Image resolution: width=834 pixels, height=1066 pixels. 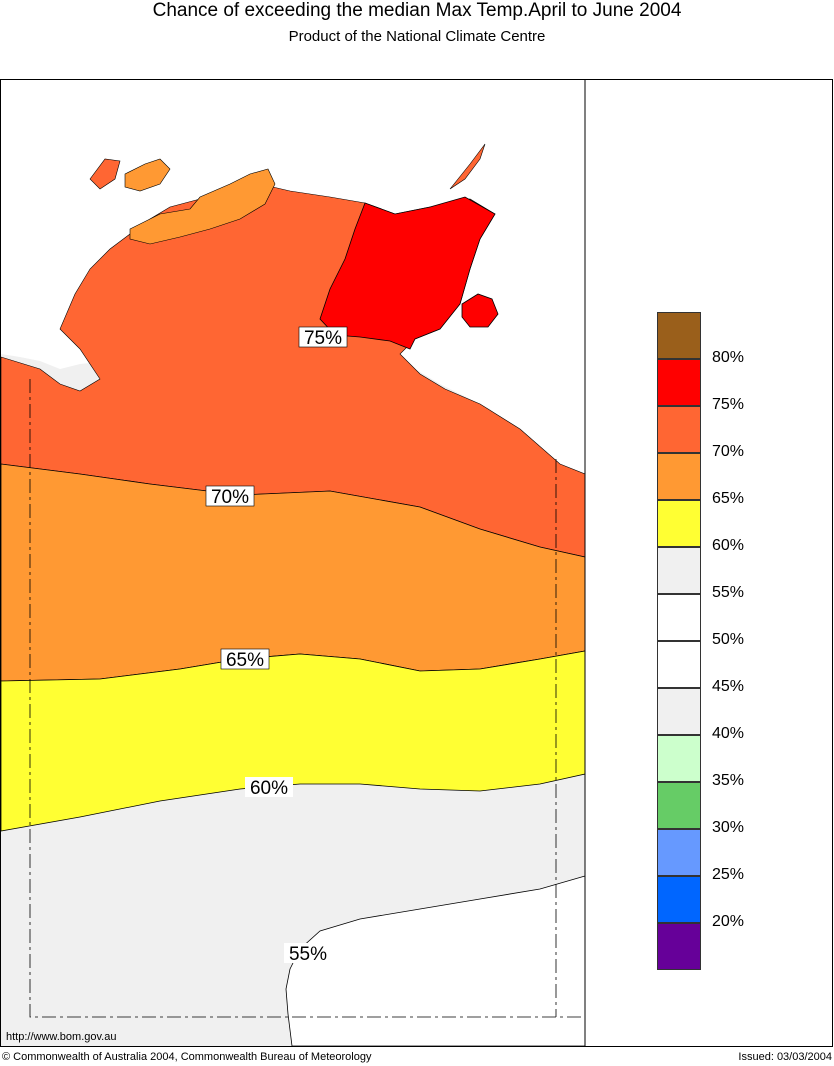 I want to click on contour-label-55: 55%, so click(x=308, y=954).